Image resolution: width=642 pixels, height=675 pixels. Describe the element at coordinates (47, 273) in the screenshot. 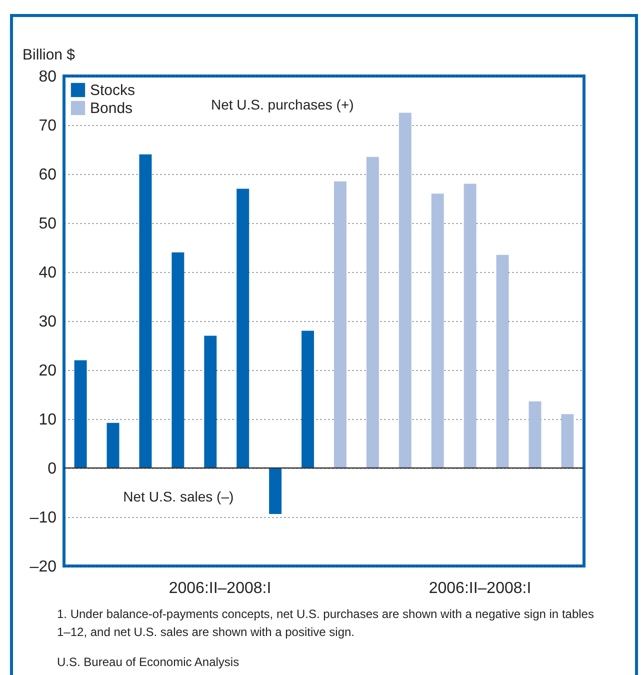

I see `y-tick-label: 40` at that location.